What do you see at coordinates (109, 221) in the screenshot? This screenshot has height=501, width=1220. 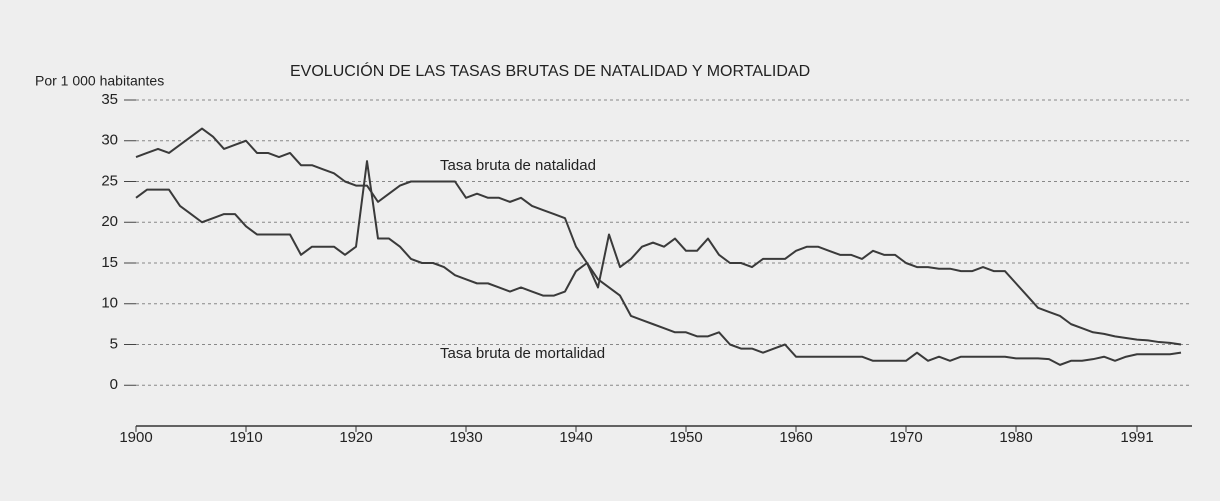 I see `y-tick-label: 20` at bounding box center [109, 221].